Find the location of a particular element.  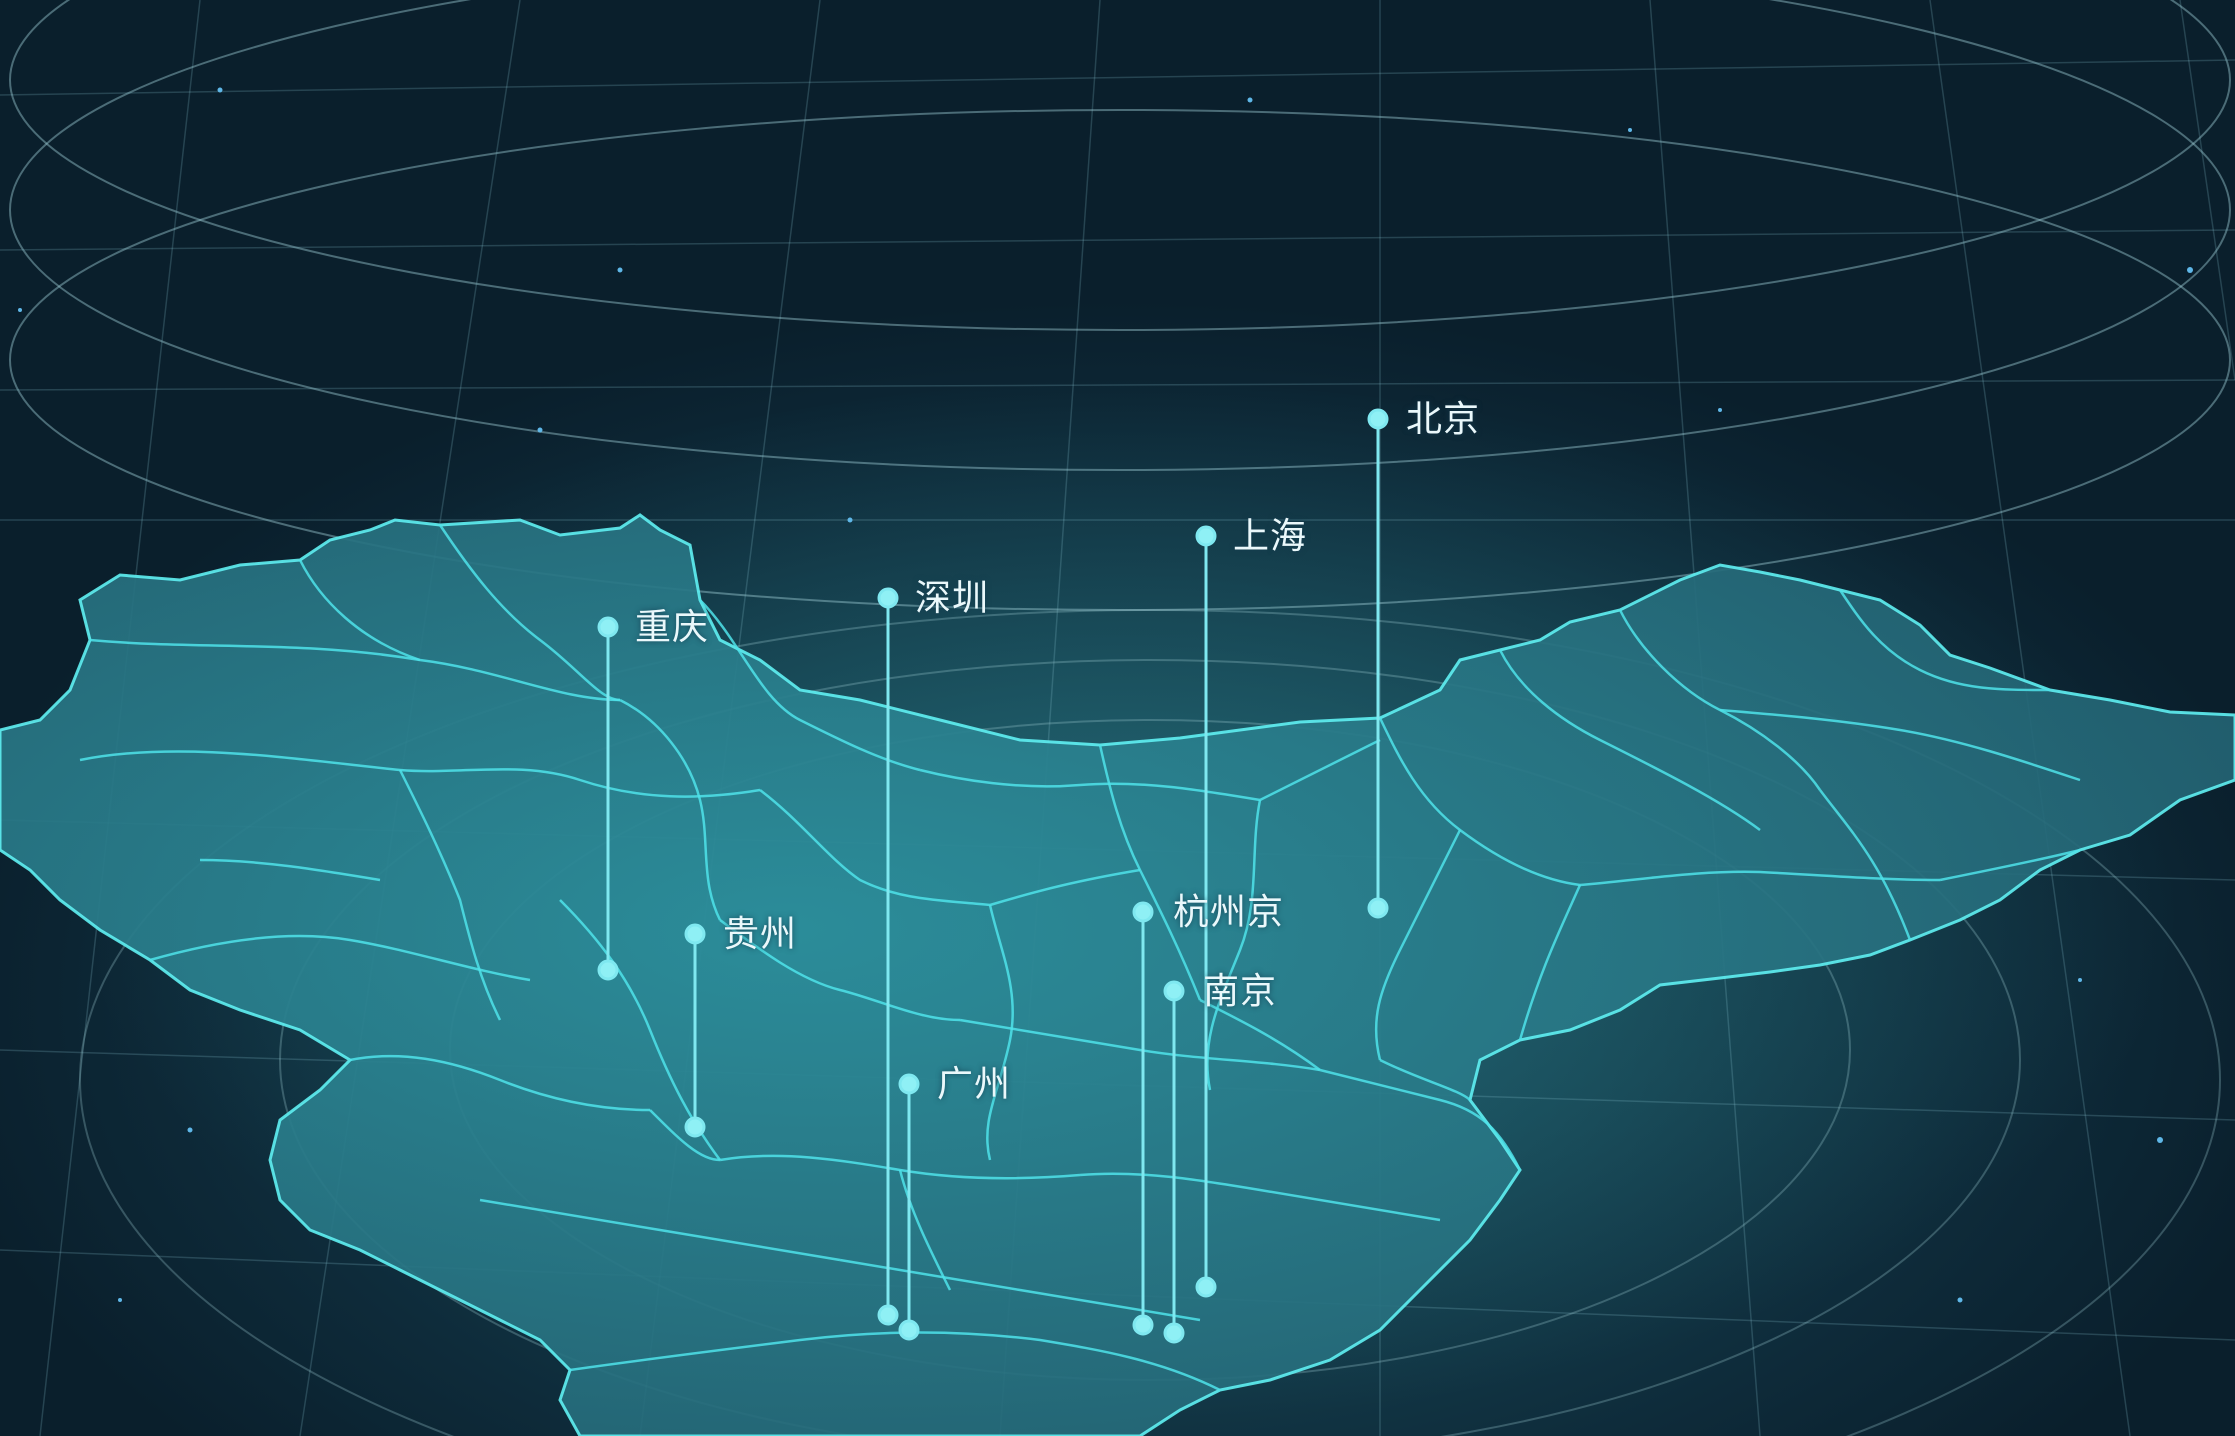

pin-shanghai is located at coordinates (1206, 911).